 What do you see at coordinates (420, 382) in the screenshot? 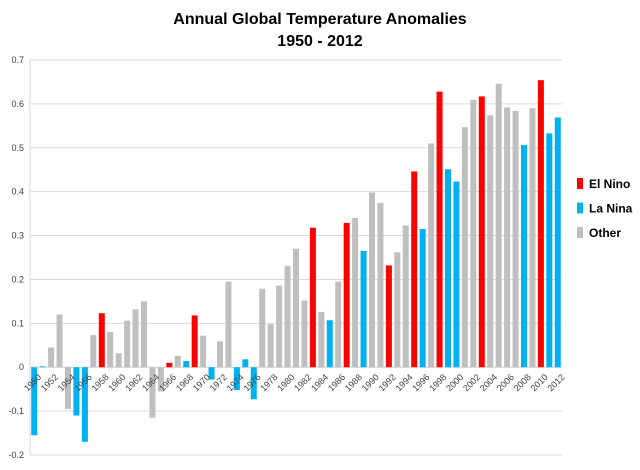
I see `x-tick-label: 1996` at bounding box center [420, 382].